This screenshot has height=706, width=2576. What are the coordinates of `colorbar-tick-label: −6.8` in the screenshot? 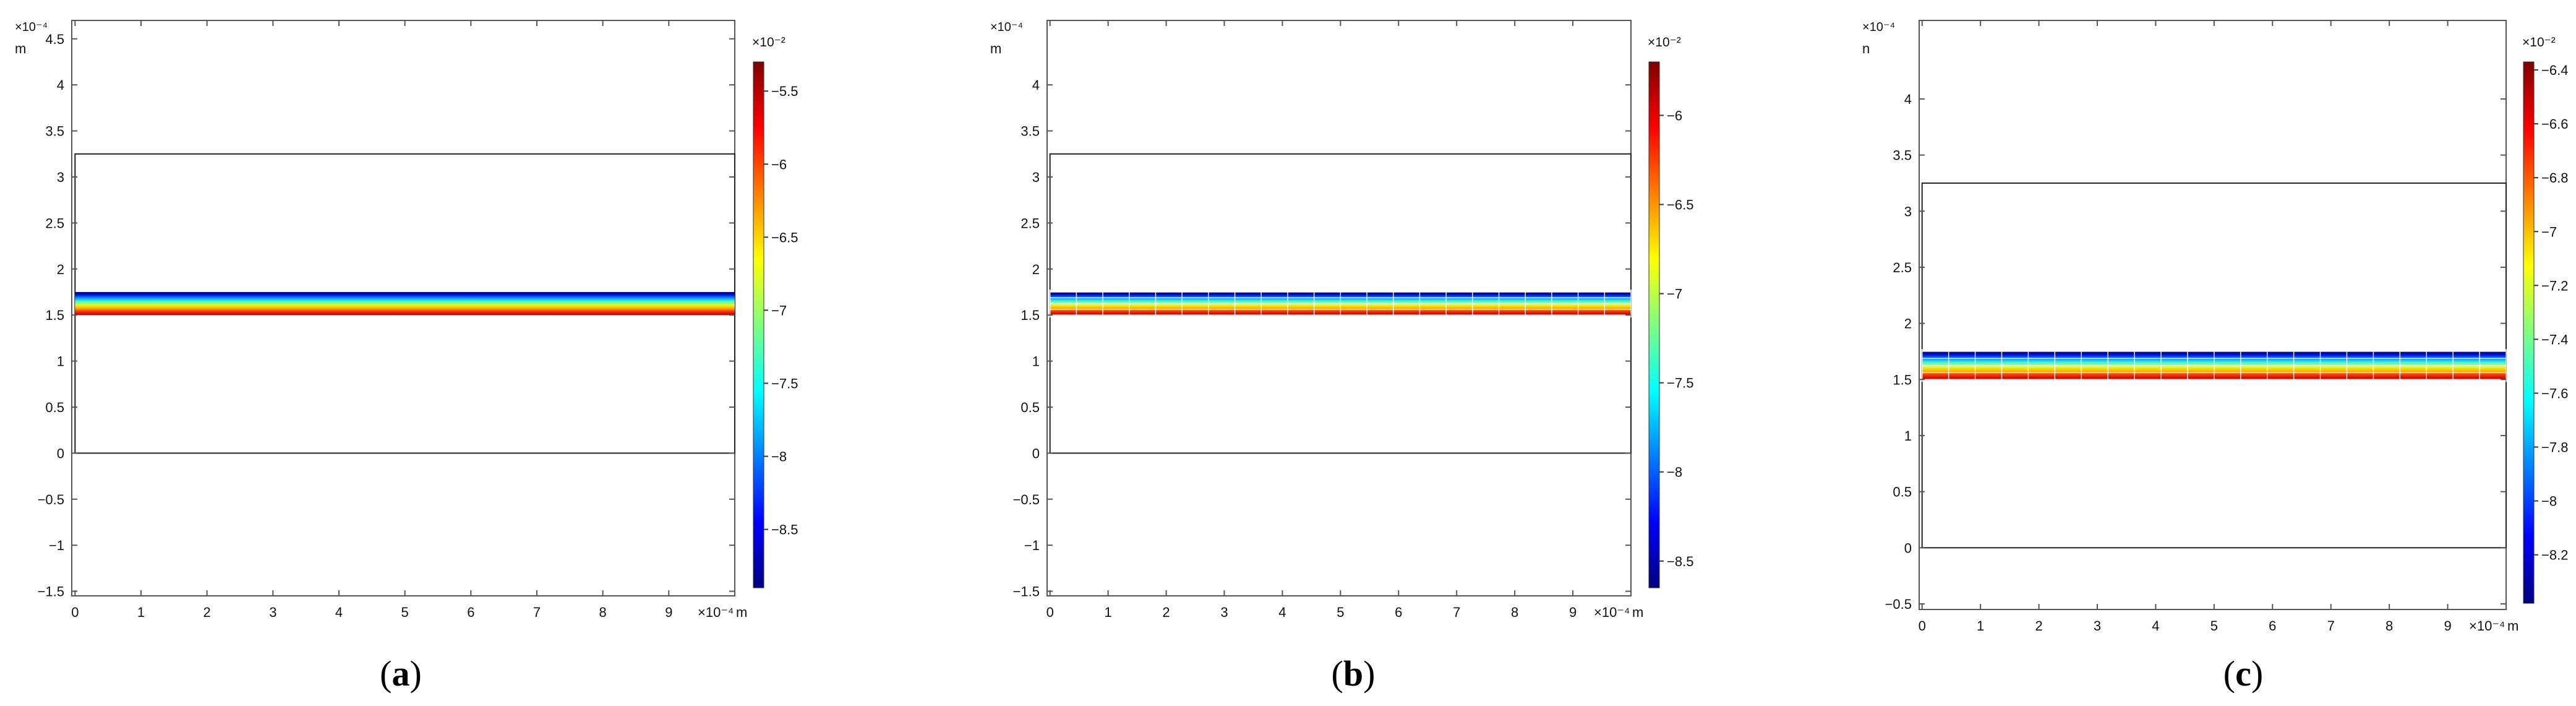 It's located at (2554, 178).